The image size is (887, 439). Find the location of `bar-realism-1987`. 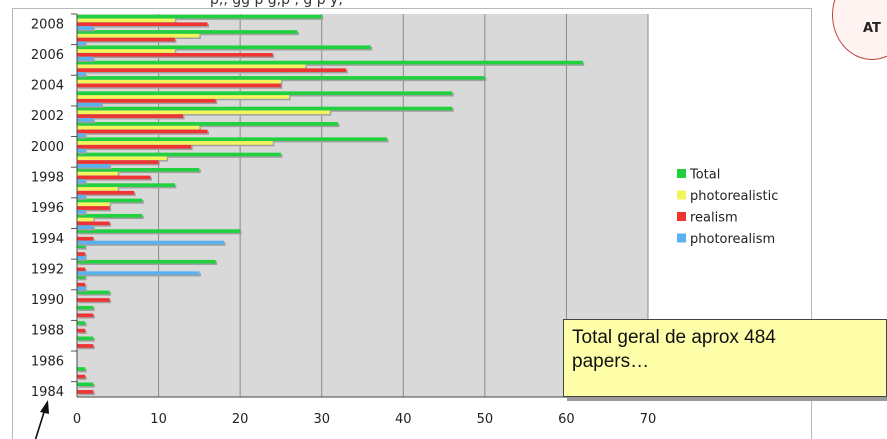

bar-realism-1987 is located at coordinates (85, 346).